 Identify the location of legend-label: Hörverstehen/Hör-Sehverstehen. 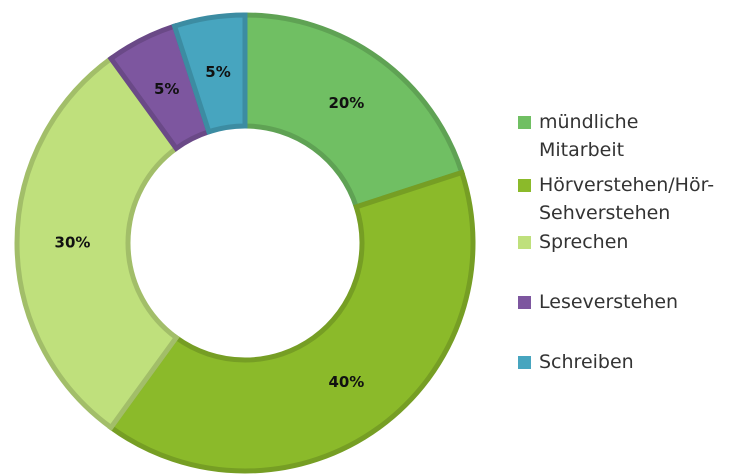
(627, 199).